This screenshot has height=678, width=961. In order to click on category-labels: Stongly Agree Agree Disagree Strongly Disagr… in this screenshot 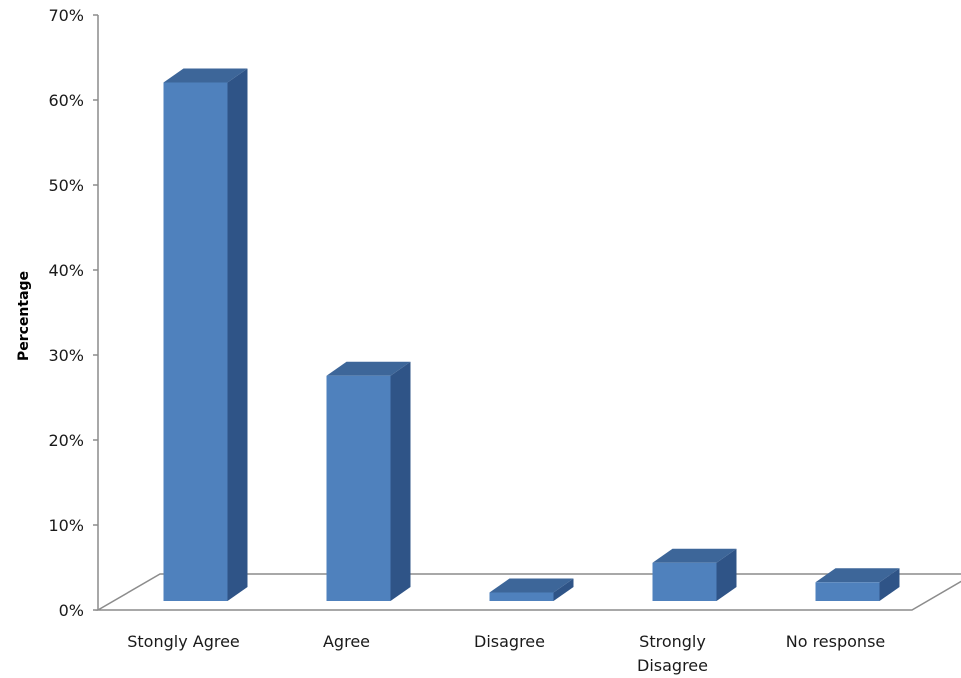, I will do `click(506, 653)`.